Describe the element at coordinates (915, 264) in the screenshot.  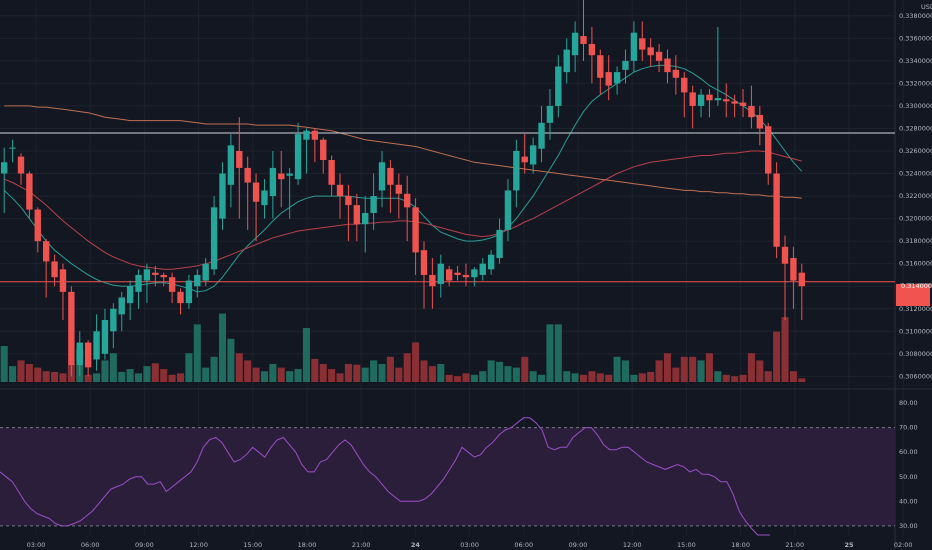
I see `price-tick-label: 0.31600000` at that location.